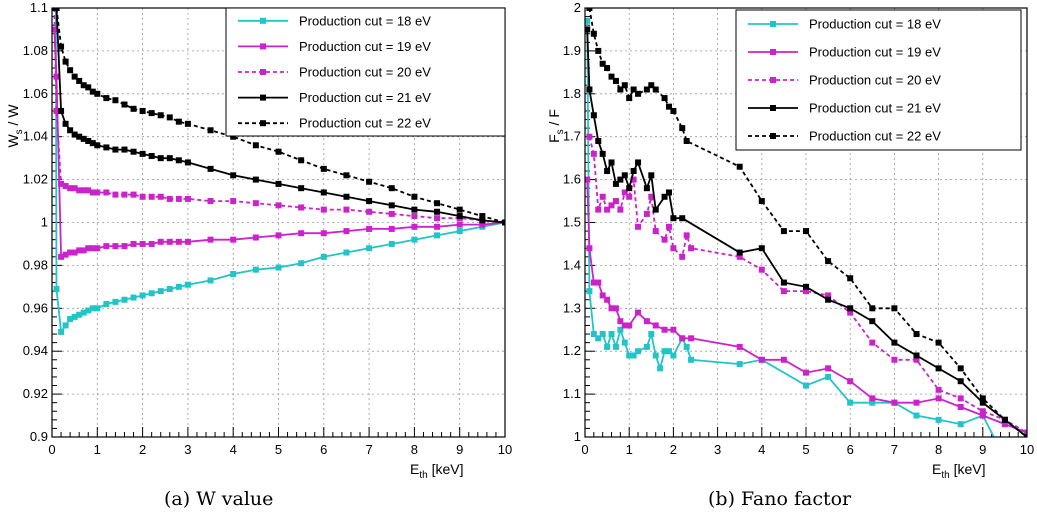 Image resolution: width=1037 pixels, height=531 pixels. Describe the element at coordinates (233, 449) in the screenshot. I see `x-tick-label: 4` at that location.